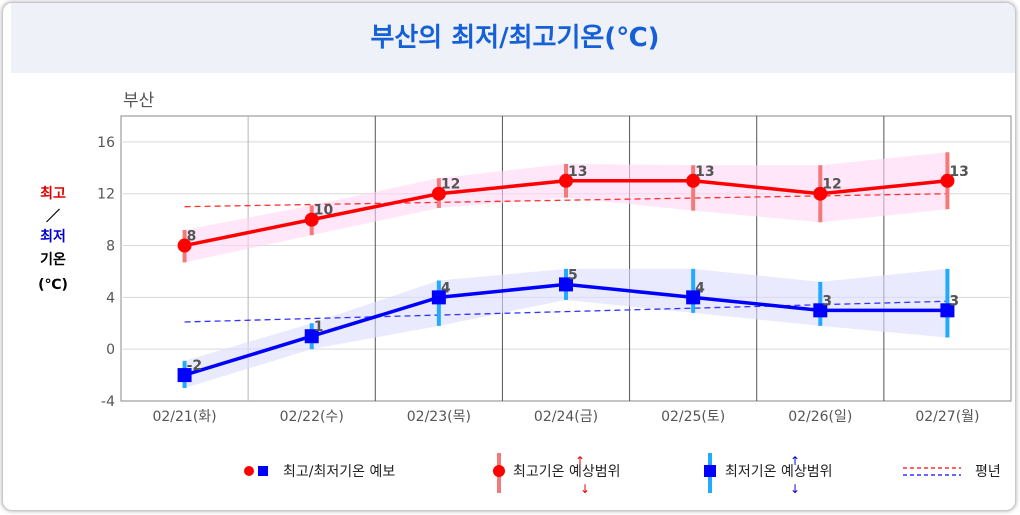  What do you see at coordinates (573, 275) in the screenshot?
I see `data-label: 5` at bounding box center [573, 275].